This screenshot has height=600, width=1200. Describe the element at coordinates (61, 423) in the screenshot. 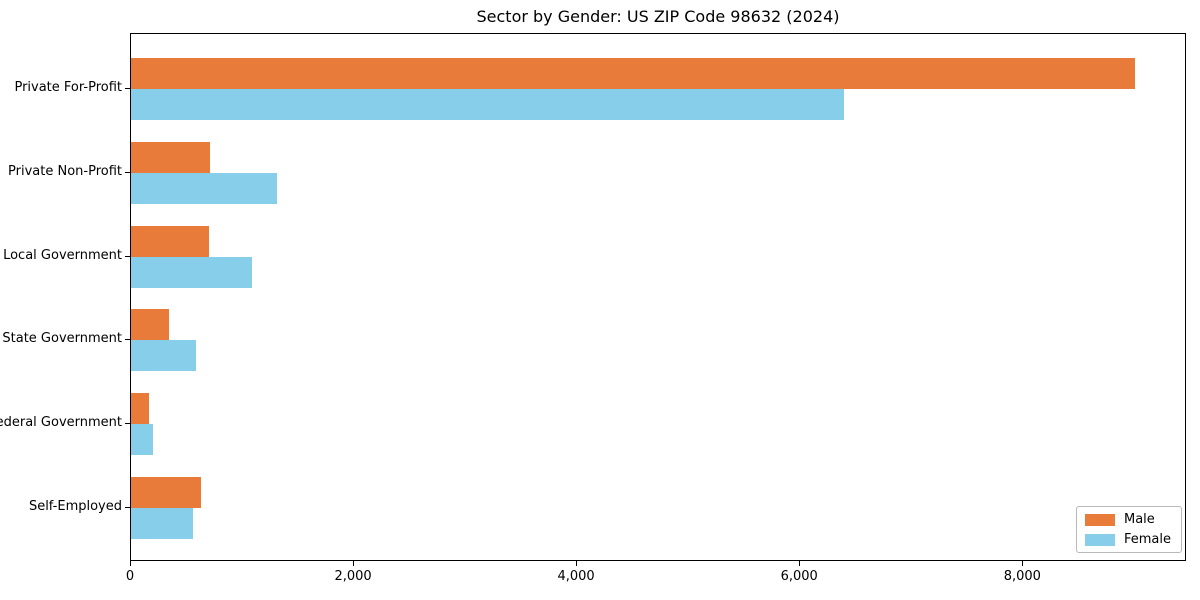

I see `y-axis-label: Federal Government` at that location.